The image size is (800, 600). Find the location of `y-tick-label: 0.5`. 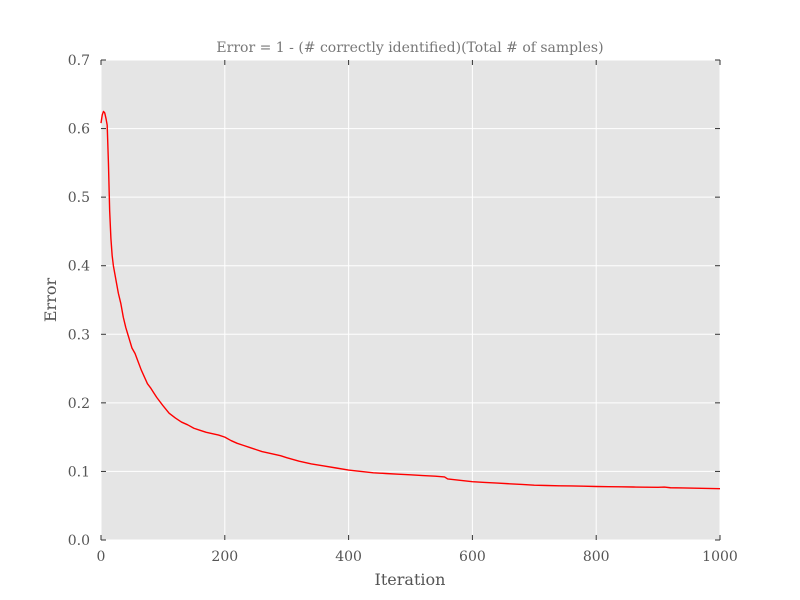

y-tick-label: 0.5 is located at coordinates (79, 198).